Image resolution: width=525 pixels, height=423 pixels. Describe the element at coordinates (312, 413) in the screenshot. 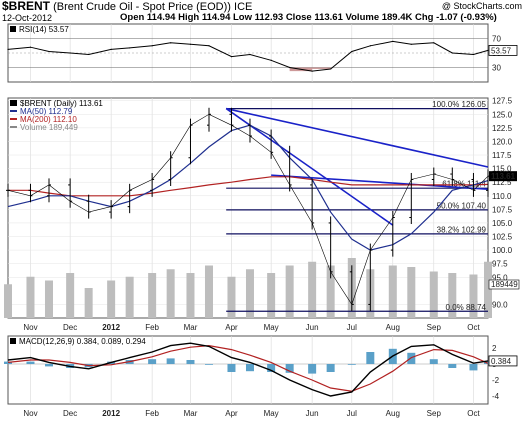

I see `x-axis-label-bottom: Jun` at that location.